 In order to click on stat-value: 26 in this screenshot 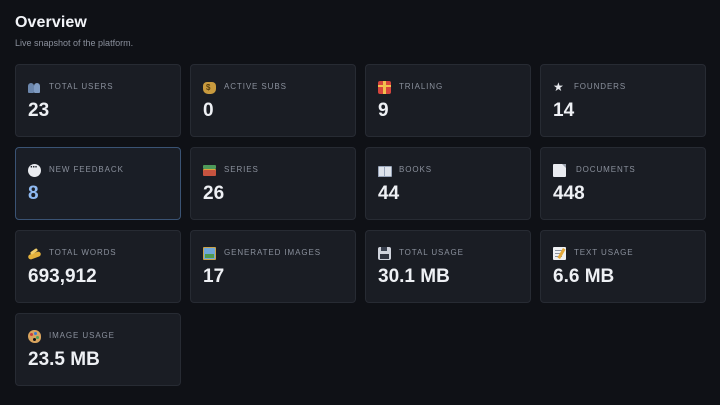, I will do `click(214, 193)`.